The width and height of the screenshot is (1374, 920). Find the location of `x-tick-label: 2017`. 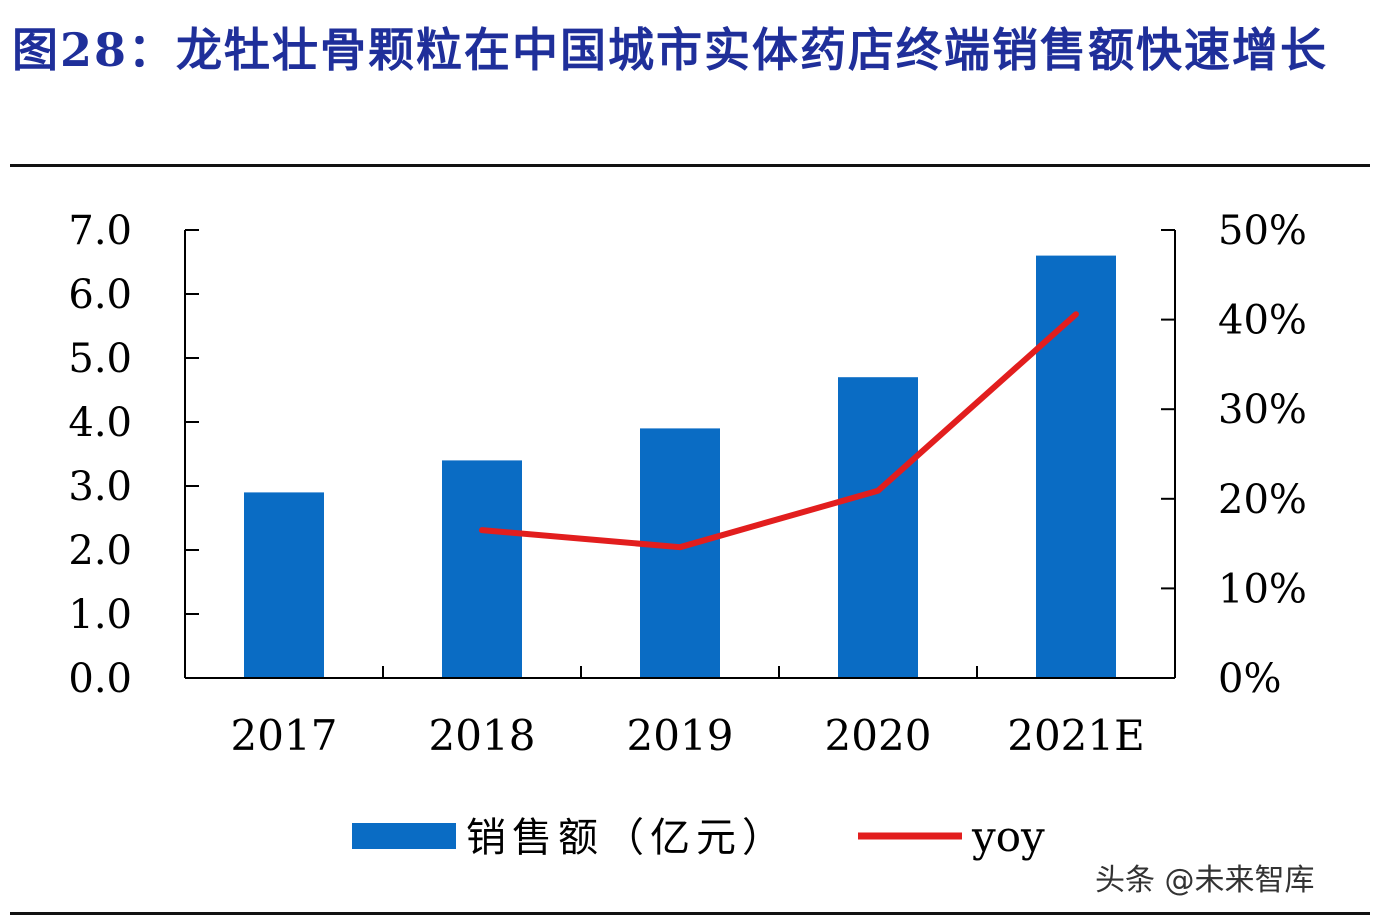

x-tick-label: 2017 is located at coordinates (284, 735).